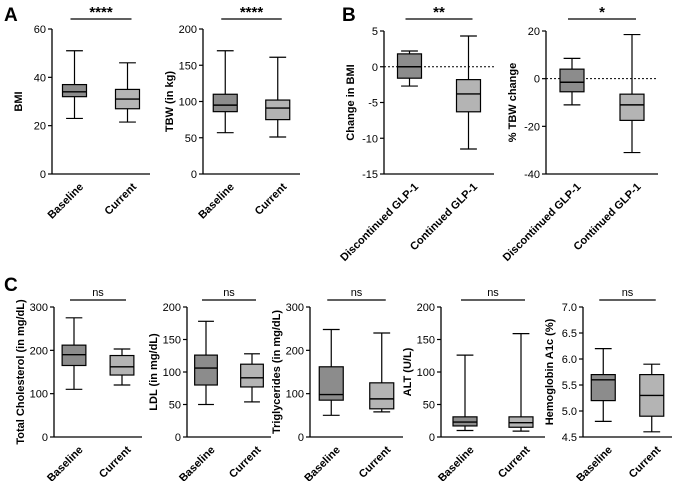 This screenshot has height=481, width=685. I want to click on y-tick-label: -10, so click(370, 139).